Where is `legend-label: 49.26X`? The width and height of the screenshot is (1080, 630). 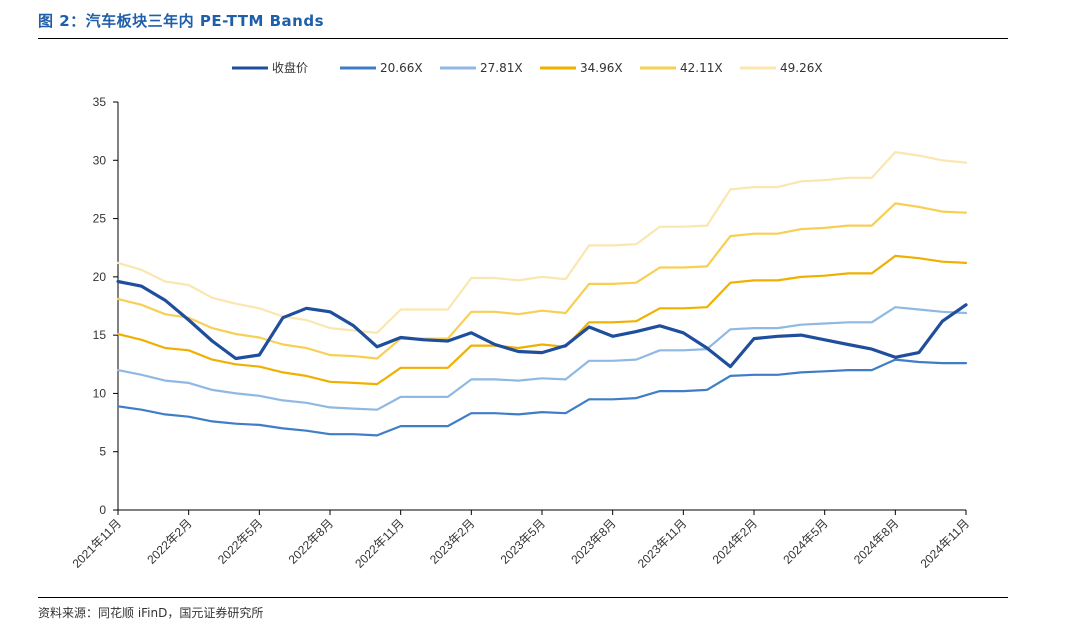 legend-label: 49.26X is located at coordinates (801, 68).